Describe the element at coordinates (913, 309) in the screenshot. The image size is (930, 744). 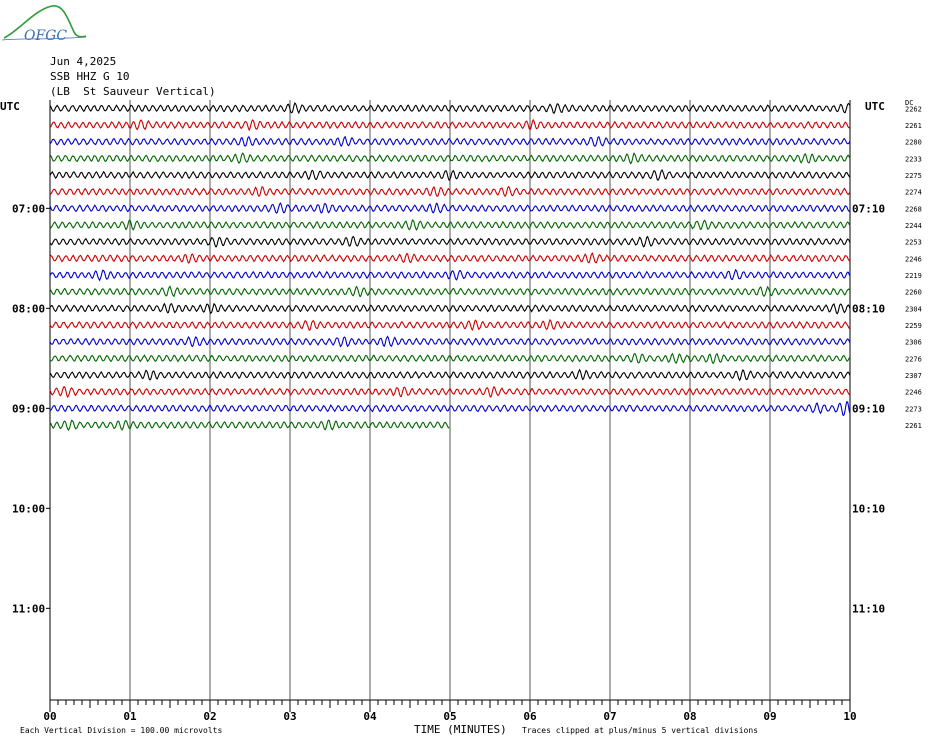
I see `dc-value-label: 2304` at that location.